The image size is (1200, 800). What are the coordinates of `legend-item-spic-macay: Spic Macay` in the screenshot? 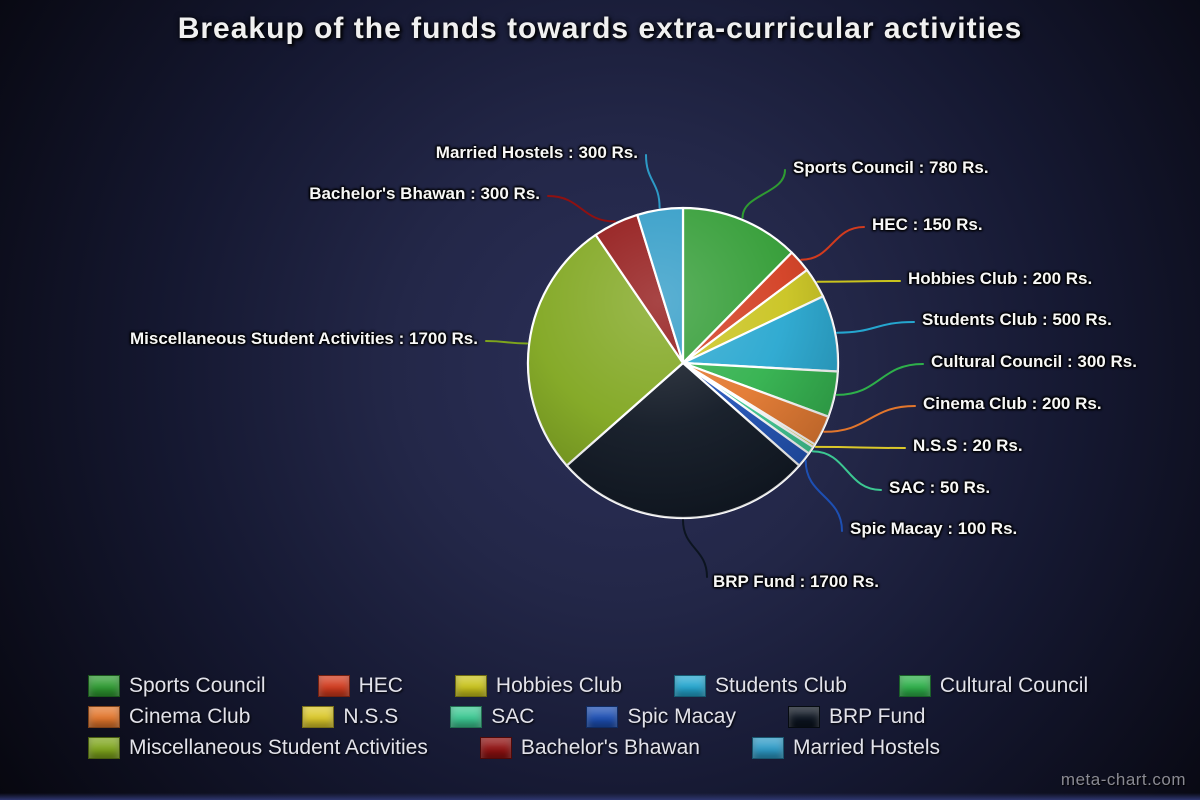 It's located at (661, 717).